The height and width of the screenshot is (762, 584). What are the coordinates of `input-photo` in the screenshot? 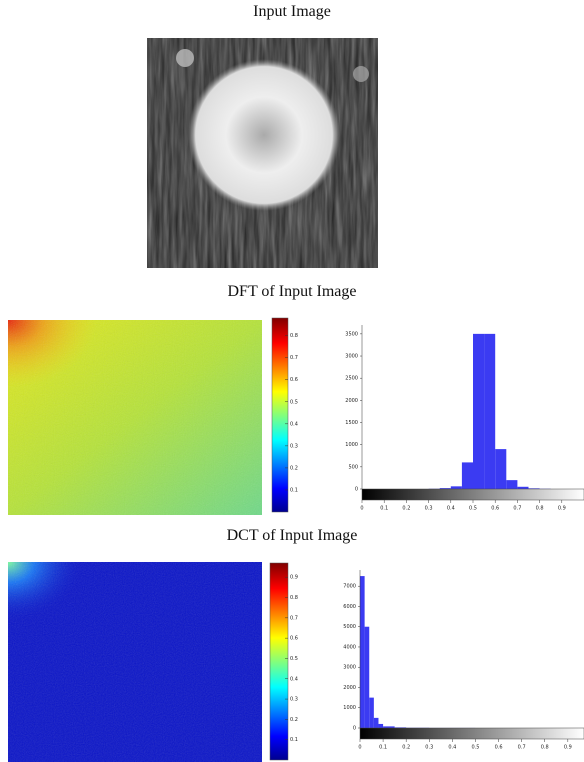 It's located at (262, 153).